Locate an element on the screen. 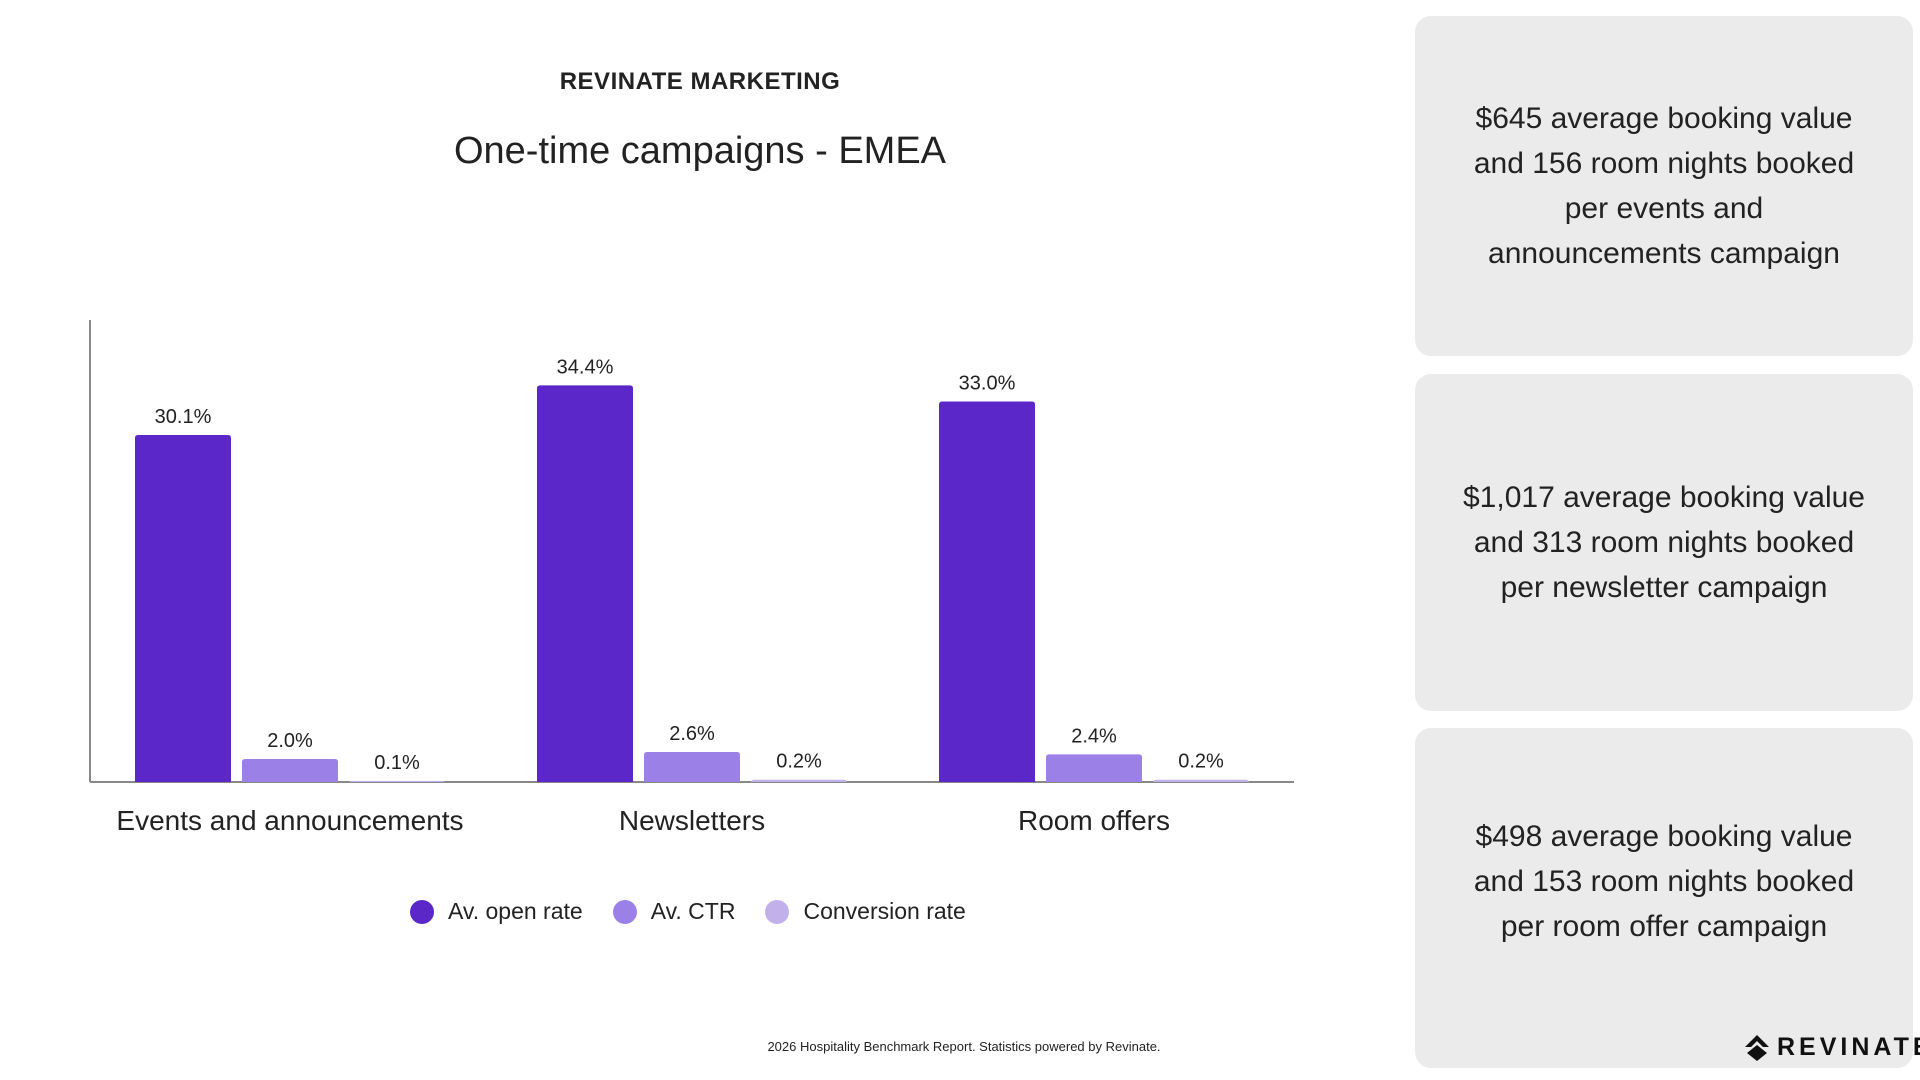 This screenshot has height=1080, width=1920. data-label: 34.4% is located at coordinates (585, 367).